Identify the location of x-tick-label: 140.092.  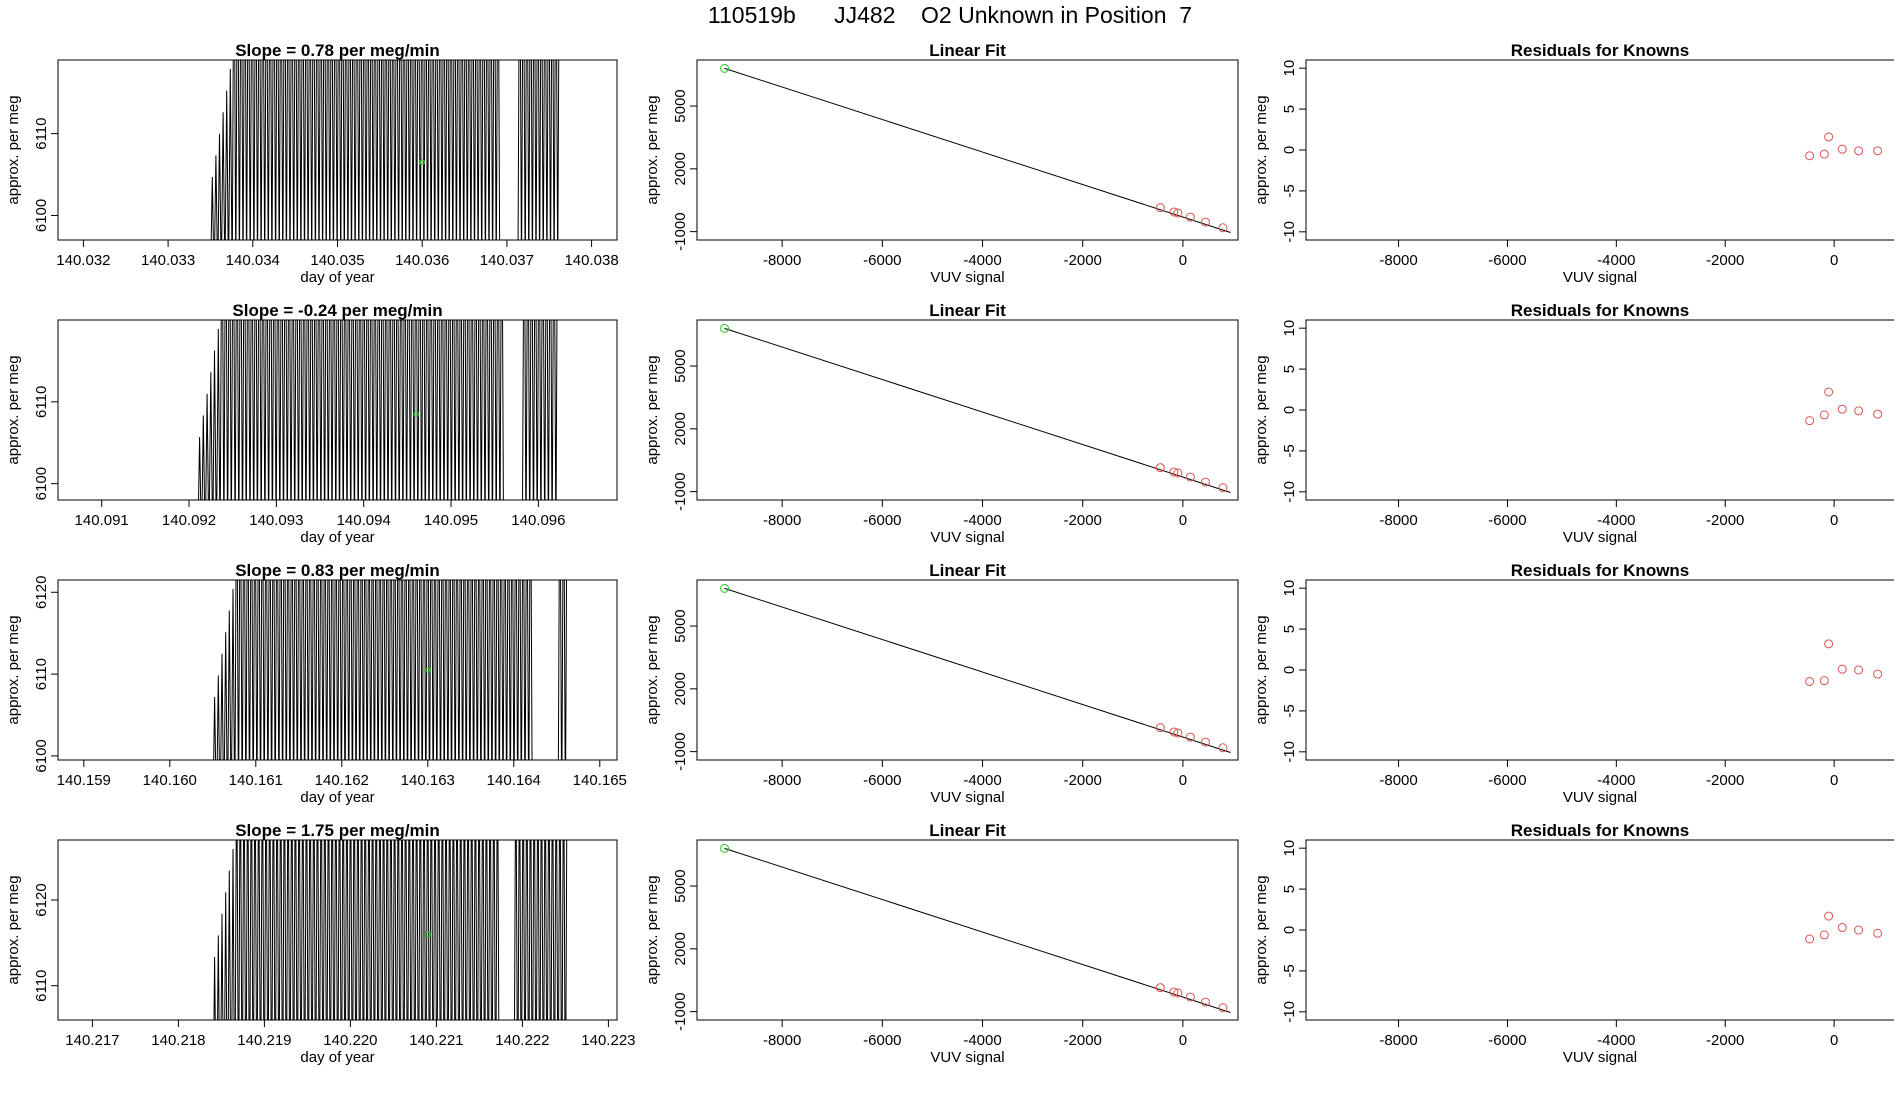
(189, 520).